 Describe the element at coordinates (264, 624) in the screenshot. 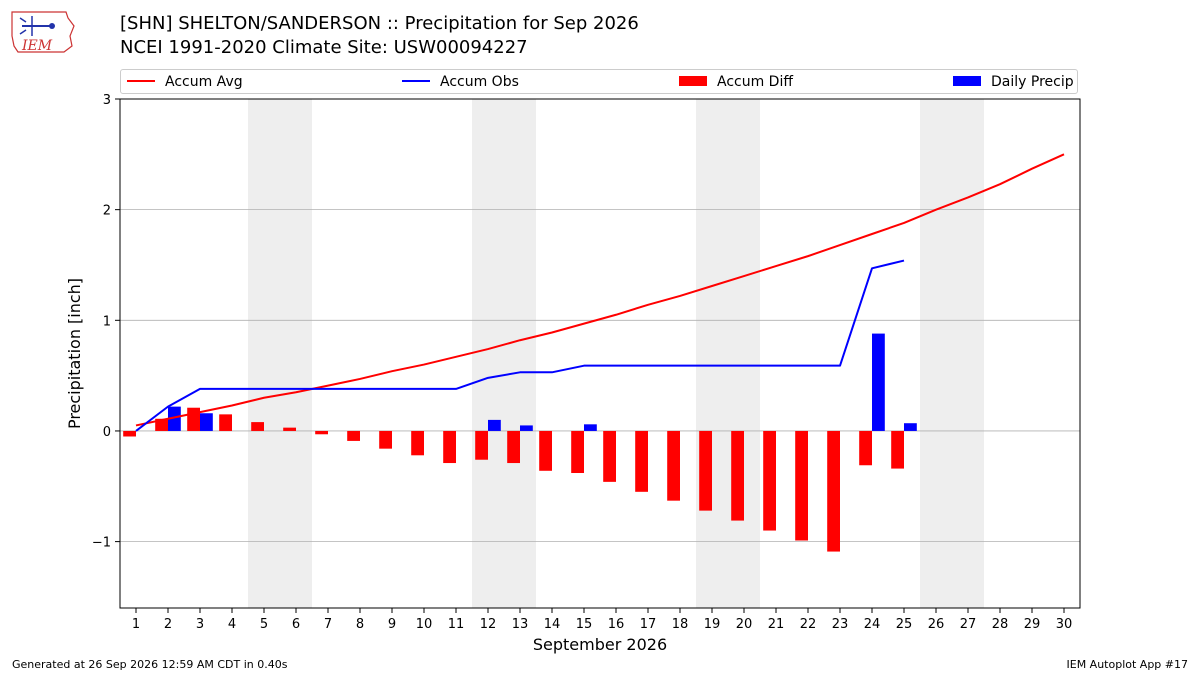

I see `xtick-label-5: 5` at that location.